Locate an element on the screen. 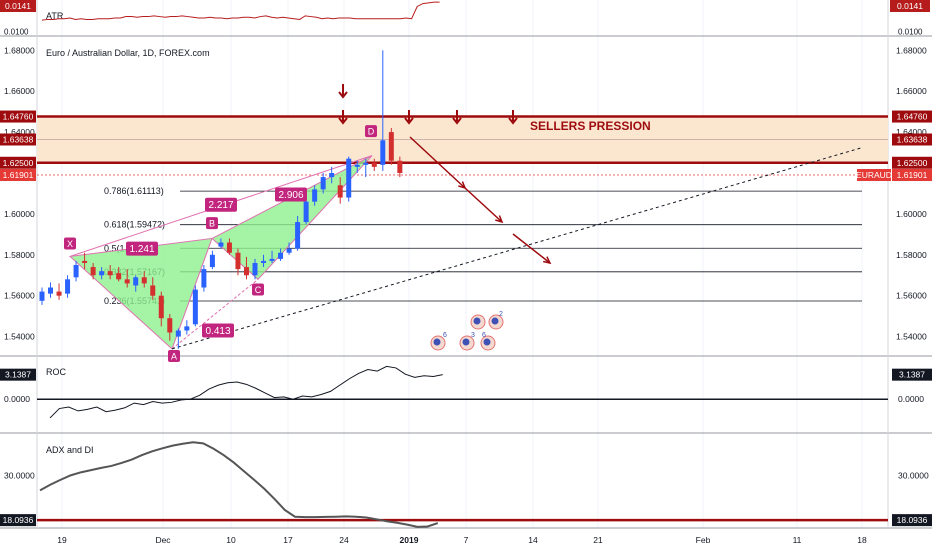 This screenshot has height=555, width=932. fib-label-0: 0.786(1.61113) is located at coordinates (134, 191).